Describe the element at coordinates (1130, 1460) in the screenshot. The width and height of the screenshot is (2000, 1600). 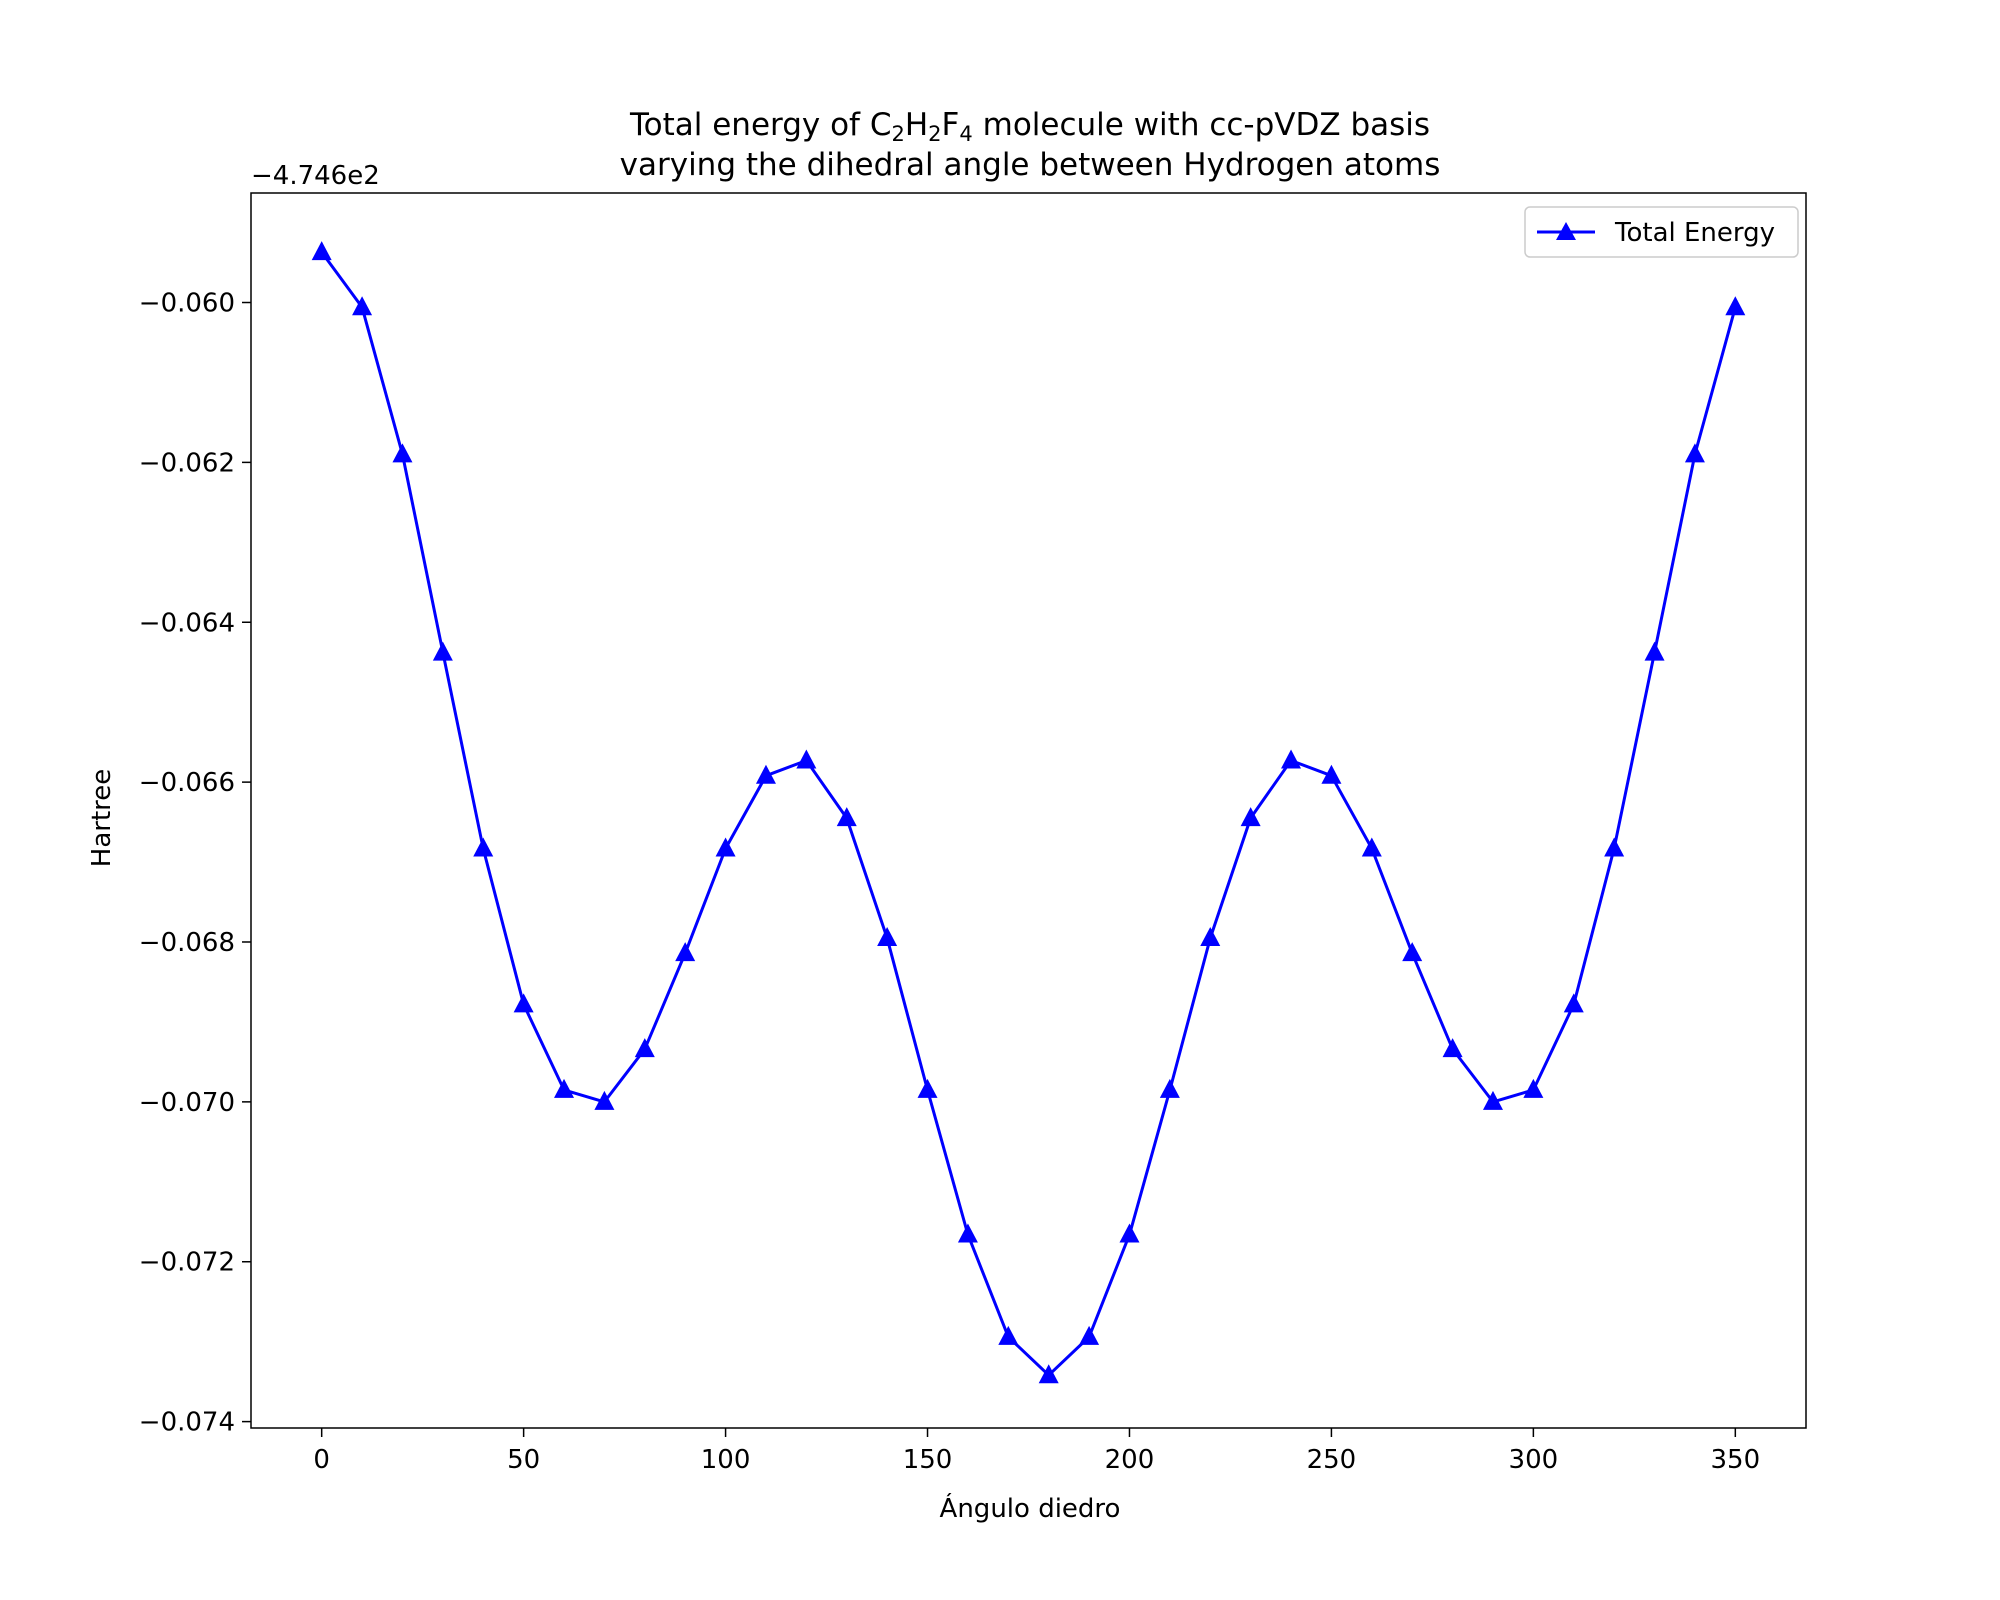
I see `x-tick-label: 200` at that location.